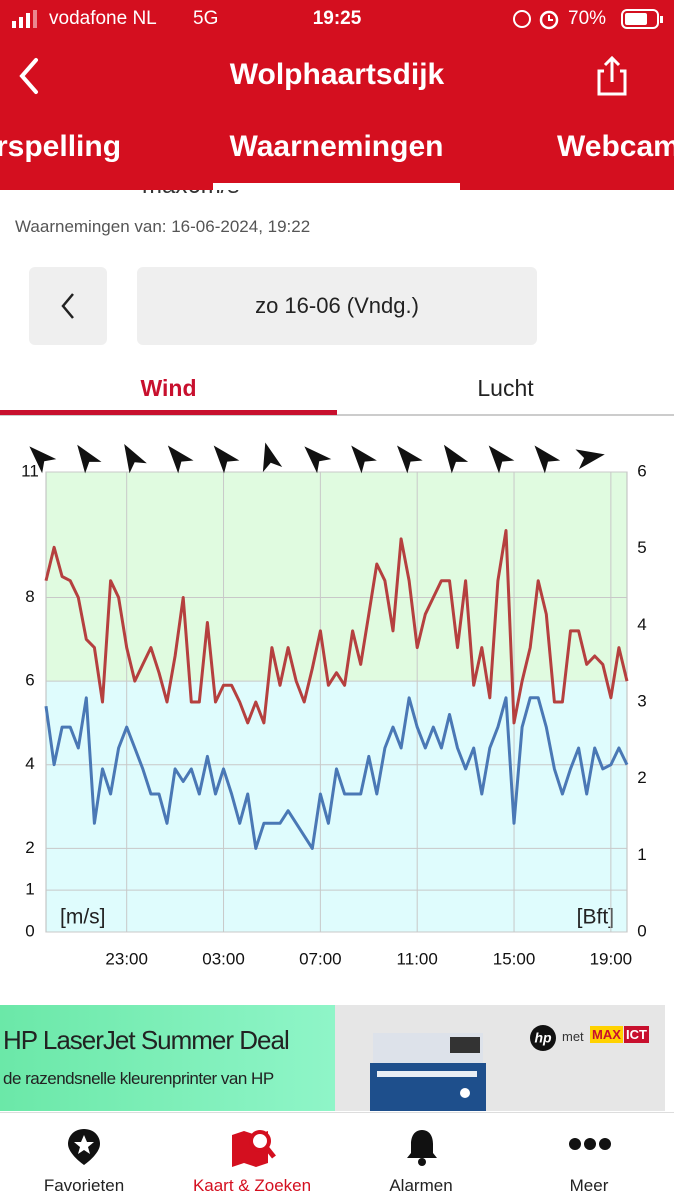 The height and width of the screenshot is (1201, 674). What do you see at coordinates (641, 854) in the screenshot?
I see `y2-tick-label: 1` at bounding box center [641, 854].